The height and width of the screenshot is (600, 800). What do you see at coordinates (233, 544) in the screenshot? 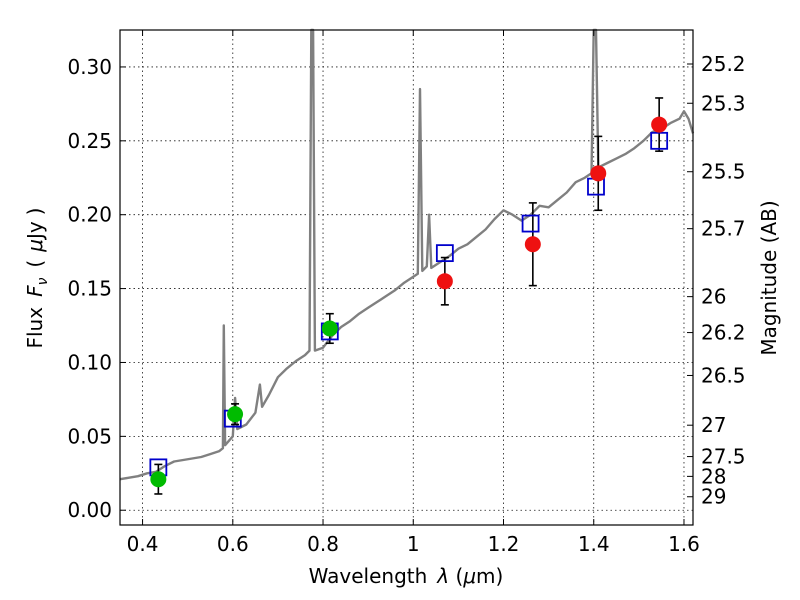
I see `x-tick-label: 0.6` at bounding box center [233, 544].